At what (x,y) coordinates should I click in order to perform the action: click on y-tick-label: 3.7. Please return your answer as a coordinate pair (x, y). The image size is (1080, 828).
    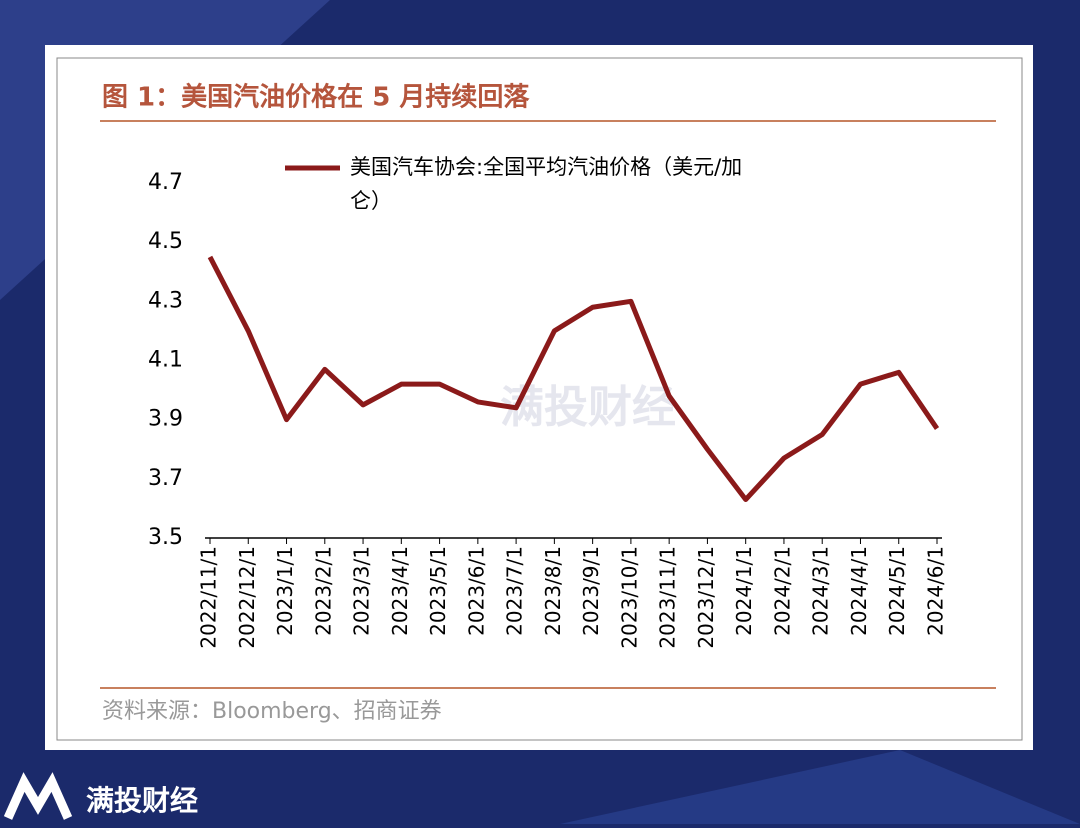
    Looking at the image, I should click on (165, 478).